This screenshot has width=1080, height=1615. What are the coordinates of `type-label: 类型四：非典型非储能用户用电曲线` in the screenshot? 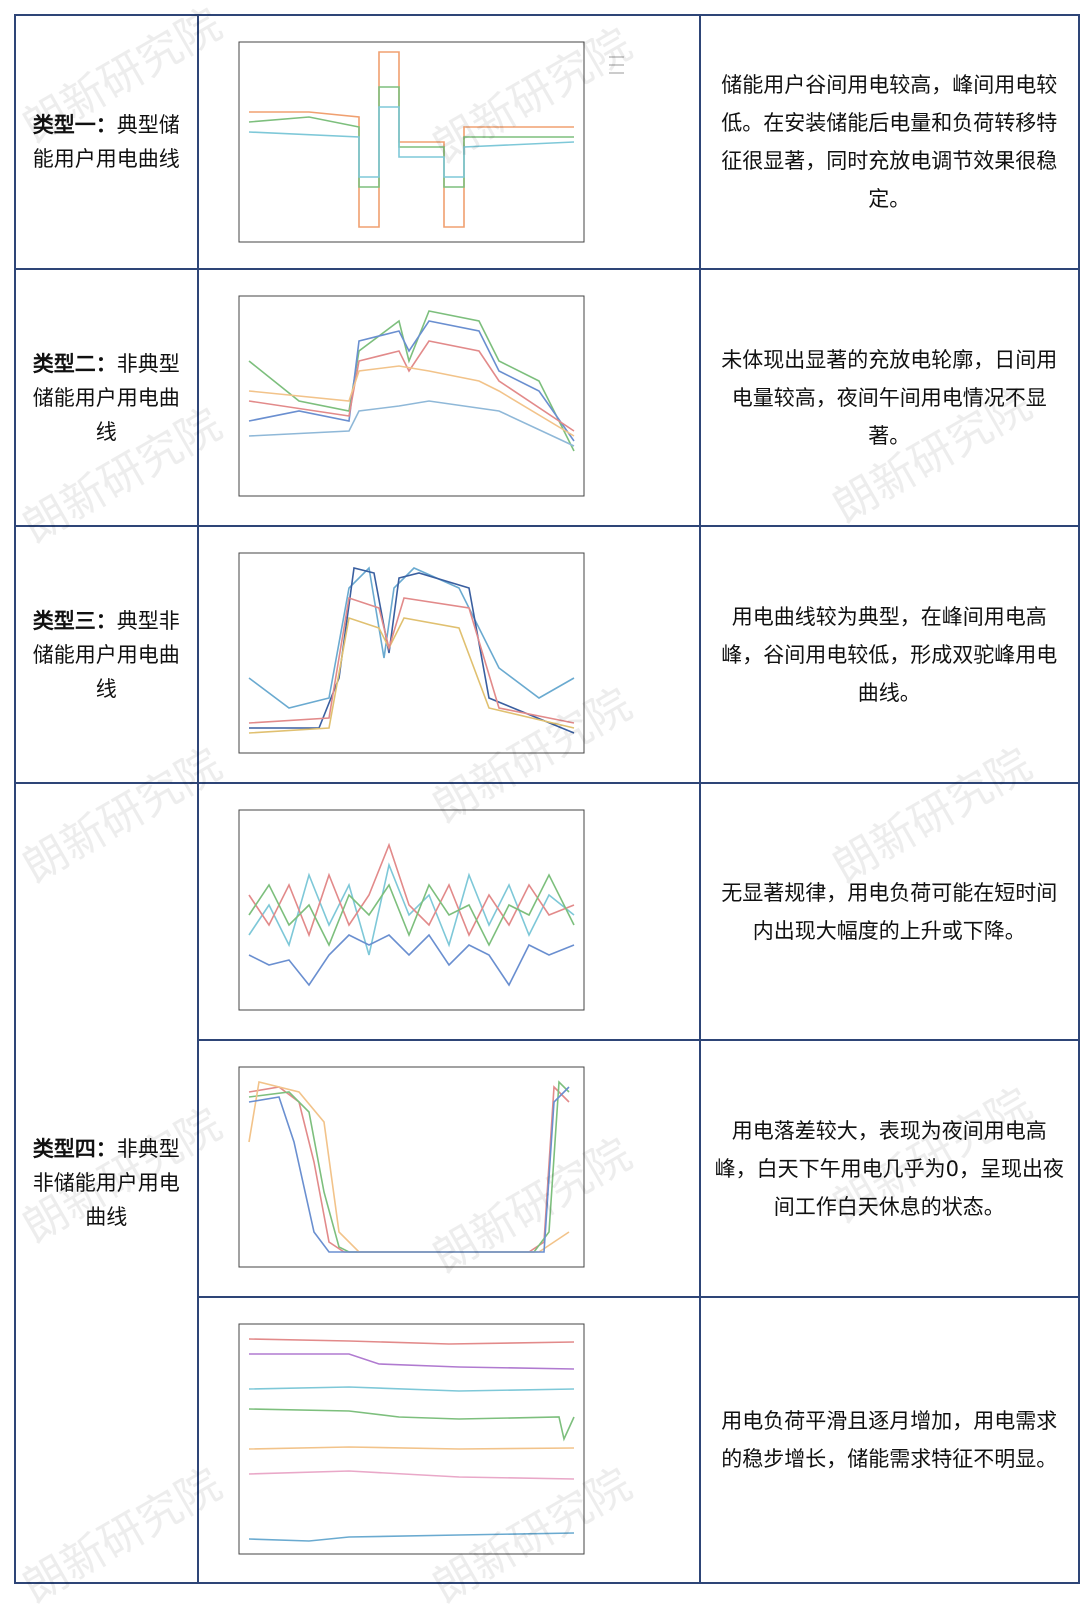 It's located at (106, 1183).